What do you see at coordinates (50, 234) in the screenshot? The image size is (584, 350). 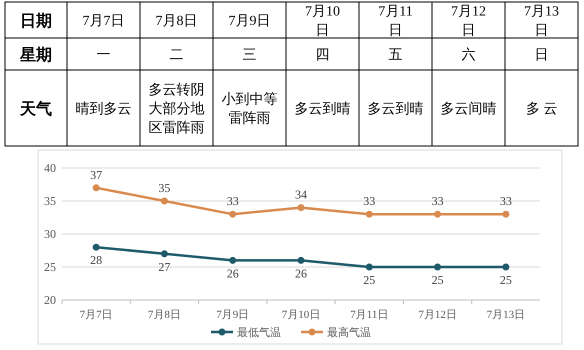 I see `y-tick-label: 30` at bounding box center [50, 234].